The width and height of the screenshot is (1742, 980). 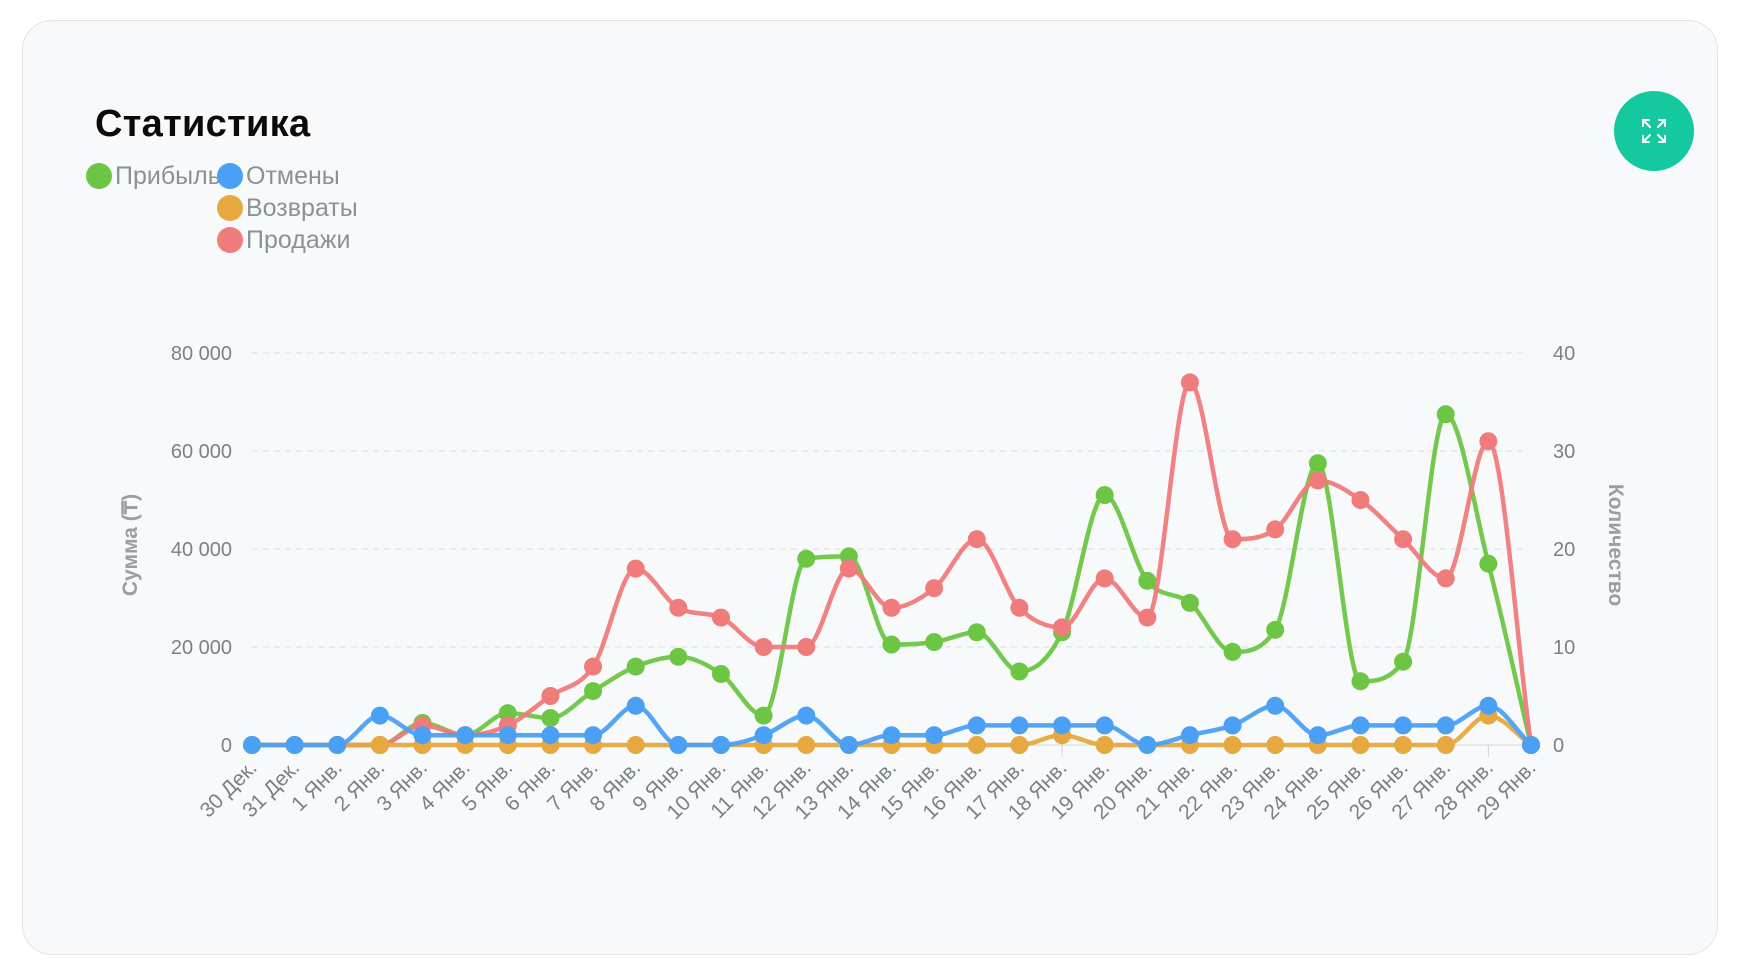 I want to click on legend-item-sales: Продажи, so click(x=283, y=240).